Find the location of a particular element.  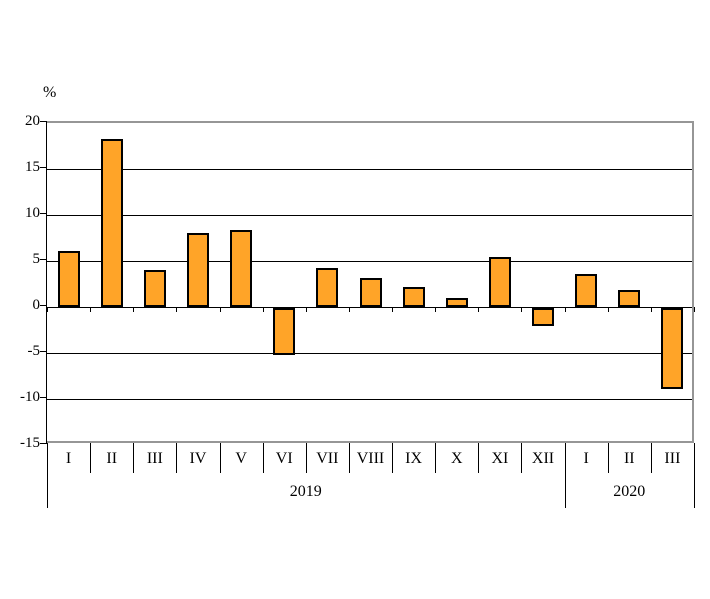

month-label: V is located at coordinates (241, 458).